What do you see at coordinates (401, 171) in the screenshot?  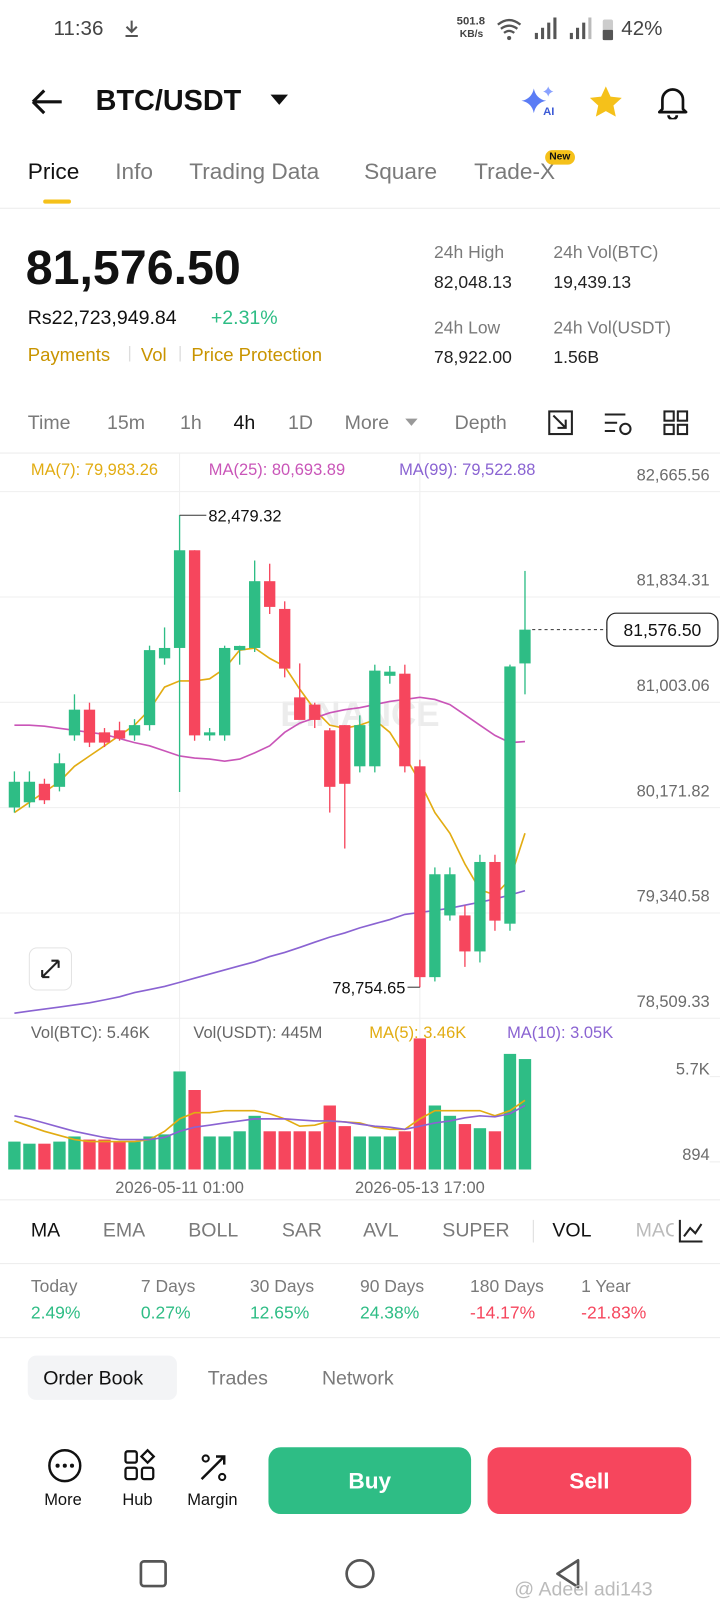 I see `tab: Square` at bounding box center [401, 171].